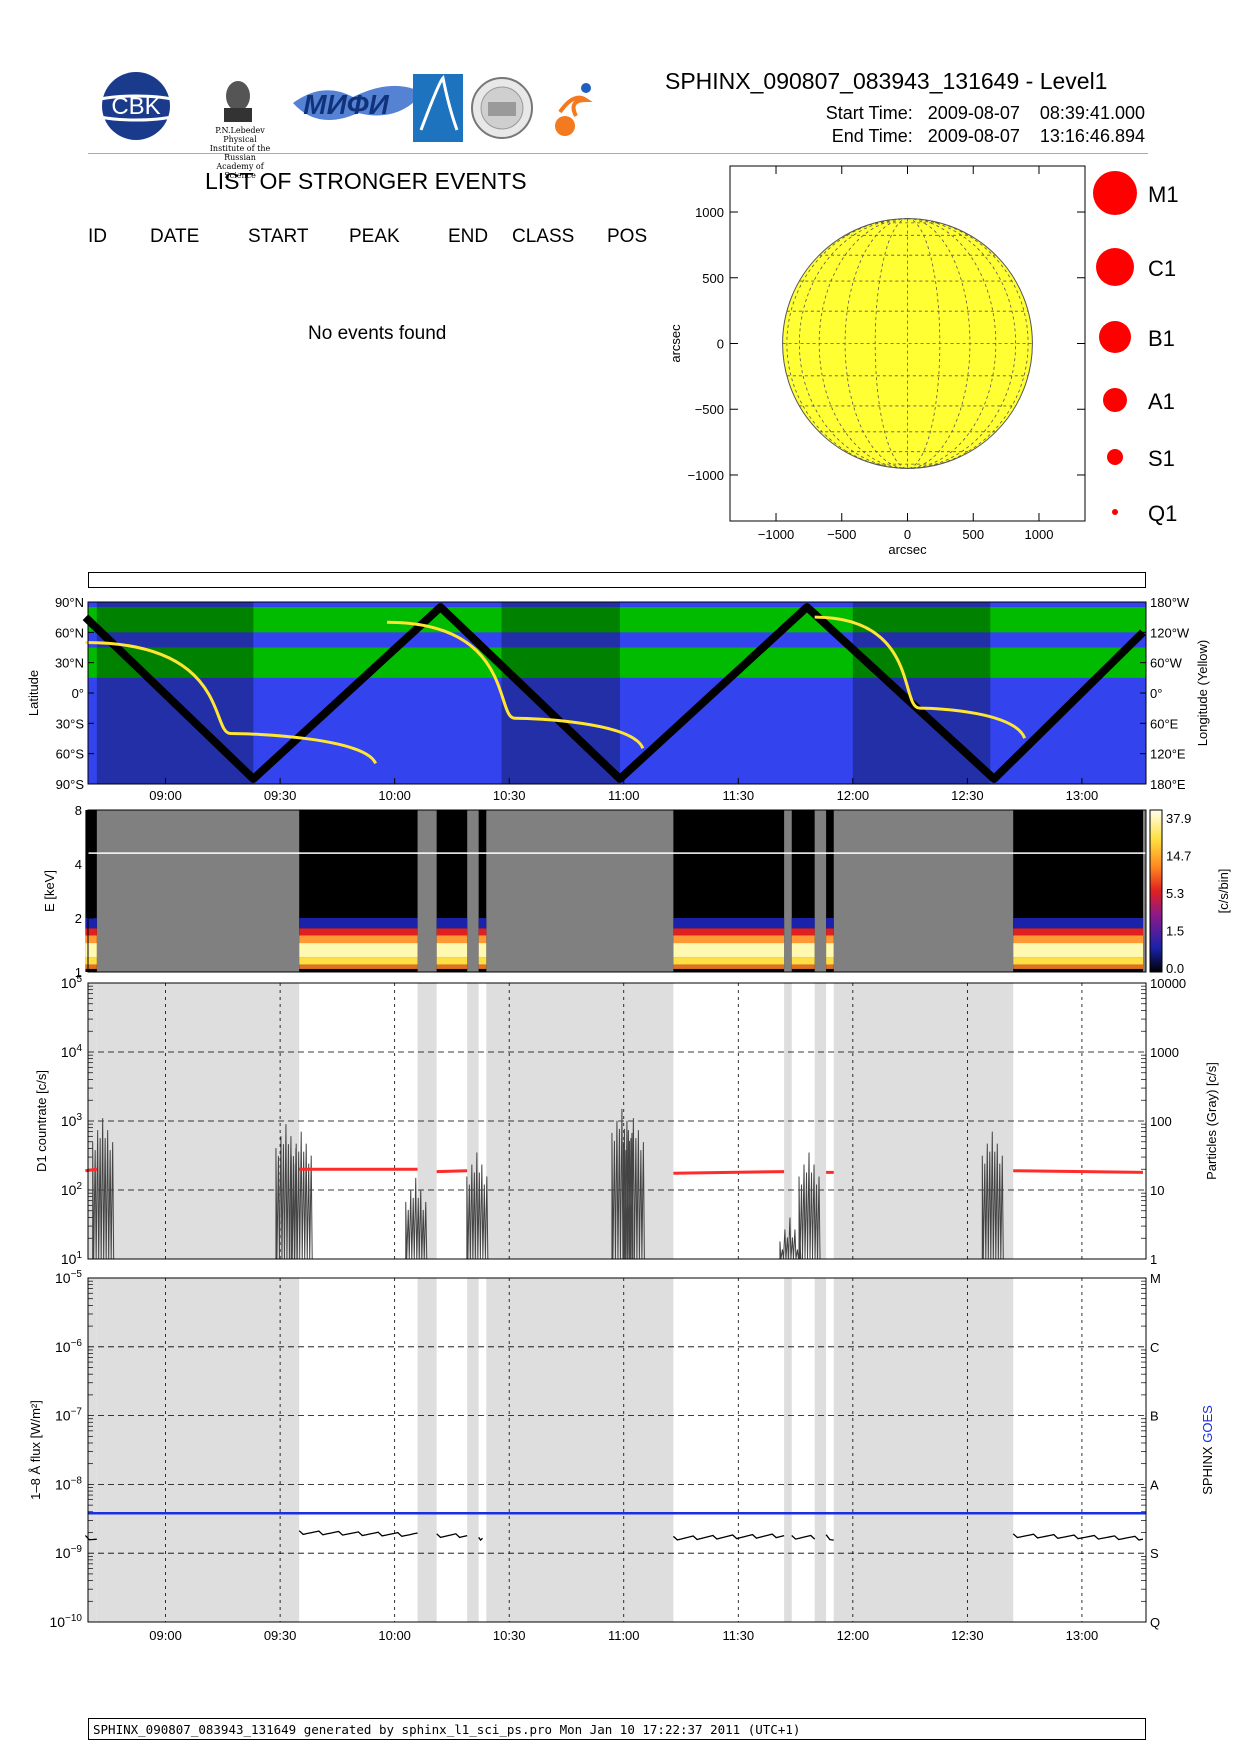 This screenshot has height=1754, width=1240. What do you see at coordinates (1161, 401) in the screenshot?
I see `legend-label-a1: A1` at bounding box center [1161, 401].